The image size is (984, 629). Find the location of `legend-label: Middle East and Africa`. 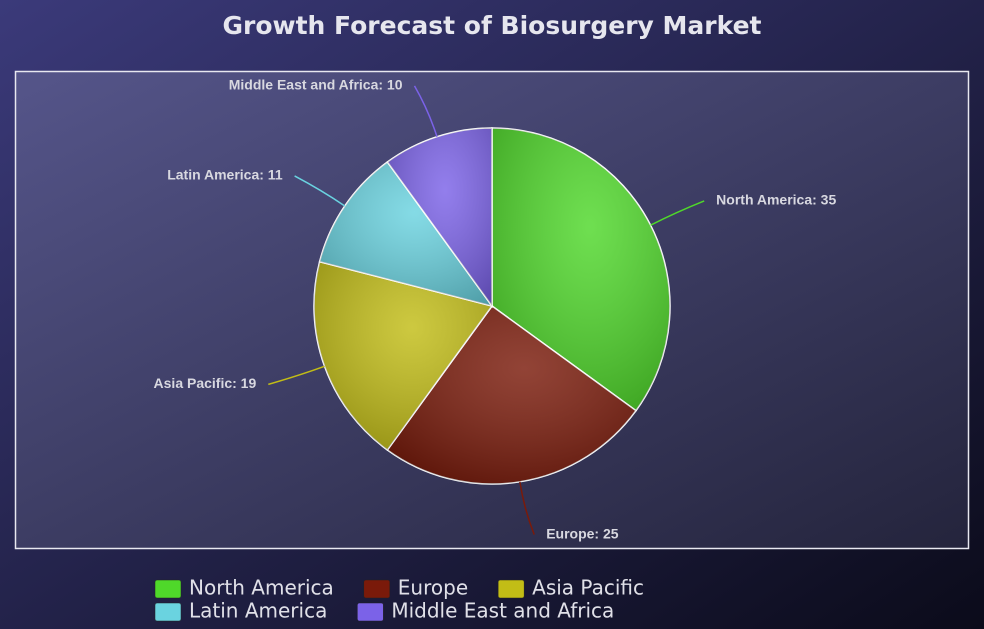

legend-label: Middle East and Africa is located at coordinates (502, 611).